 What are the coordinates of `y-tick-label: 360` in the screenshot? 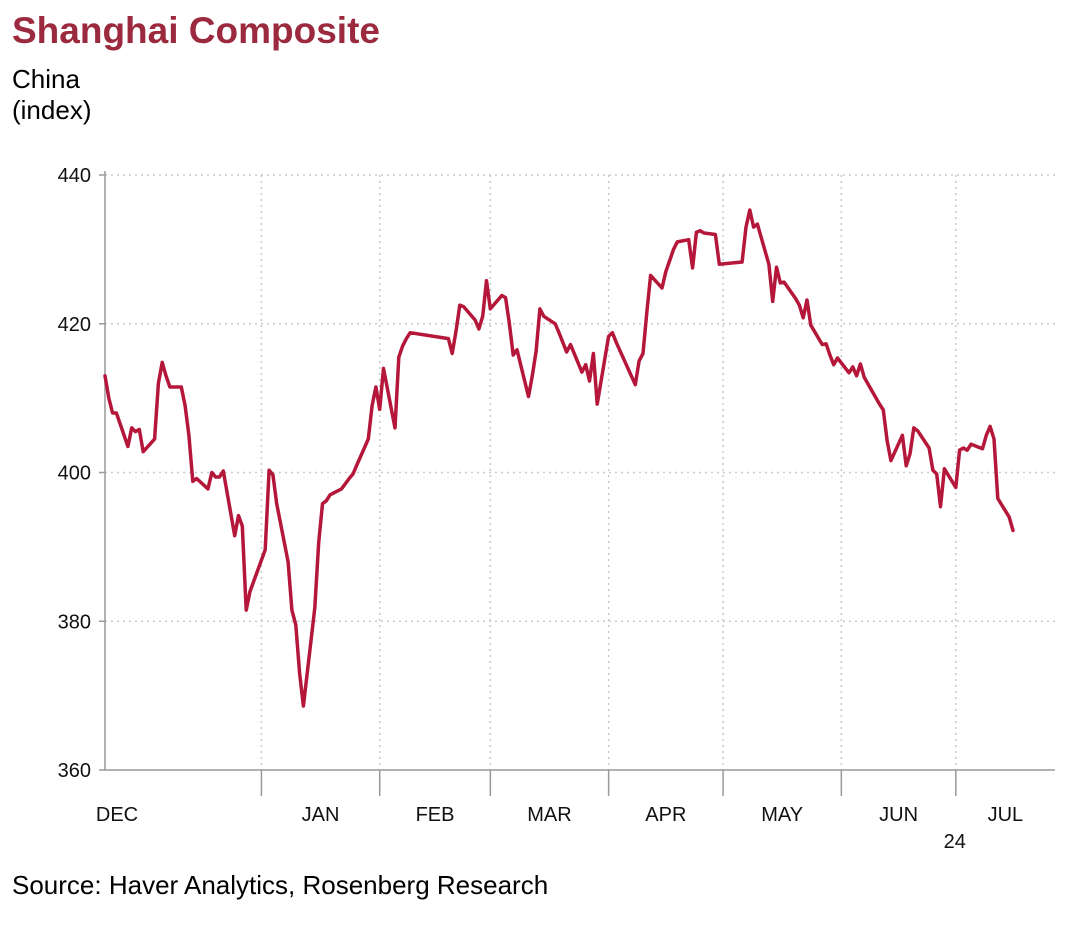 It's located at (74, 771).